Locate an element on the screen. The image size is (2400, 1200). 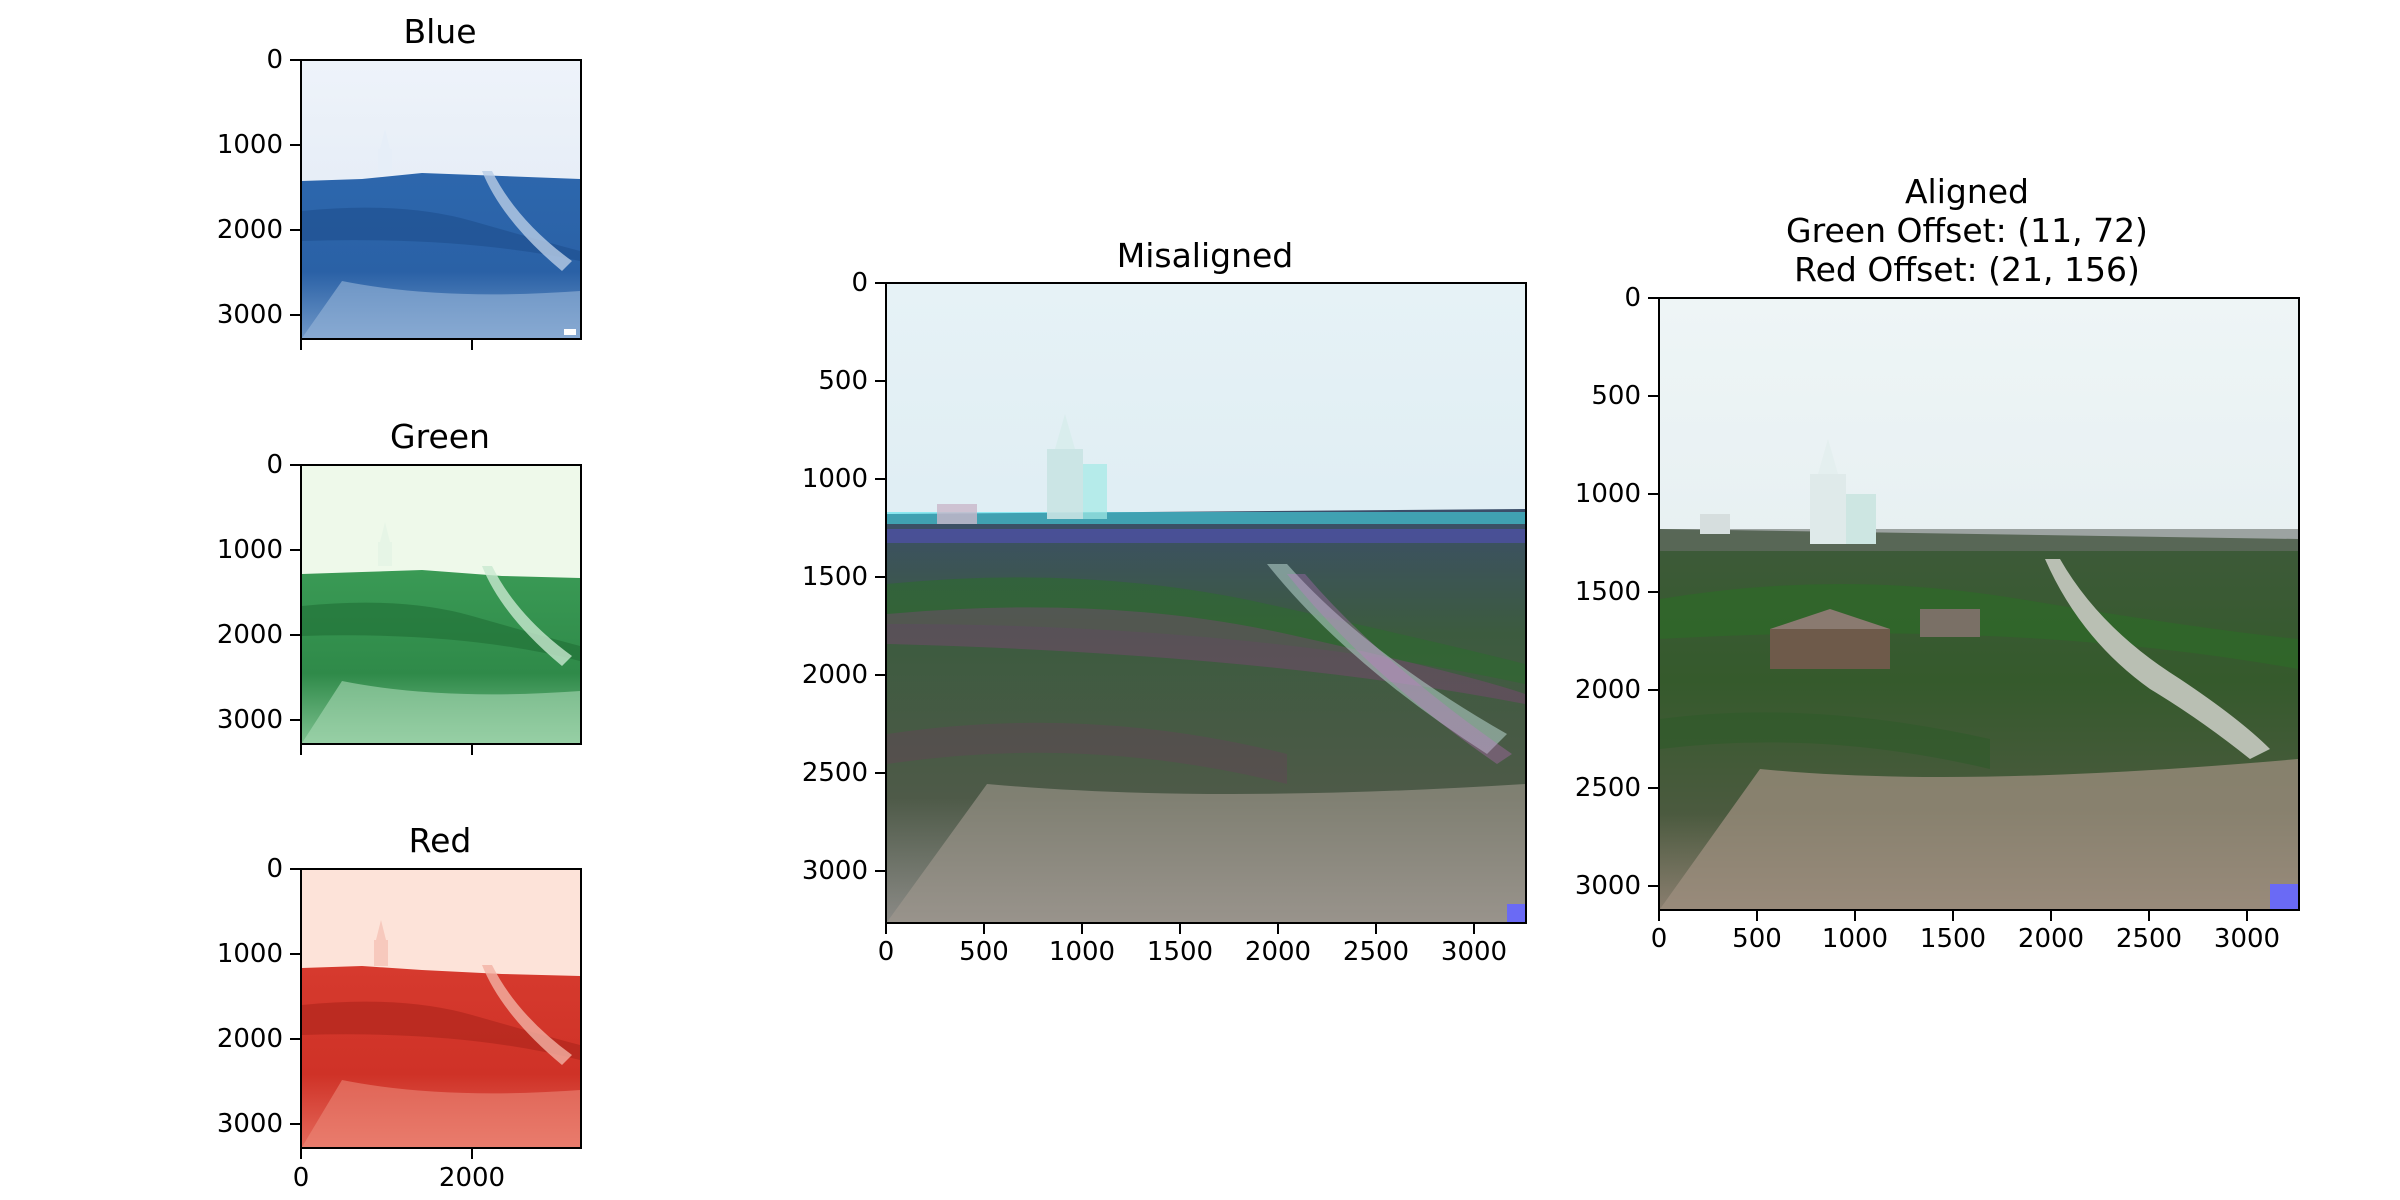
red-xtick-label: 2000 is located at coordinates (472, 1178).